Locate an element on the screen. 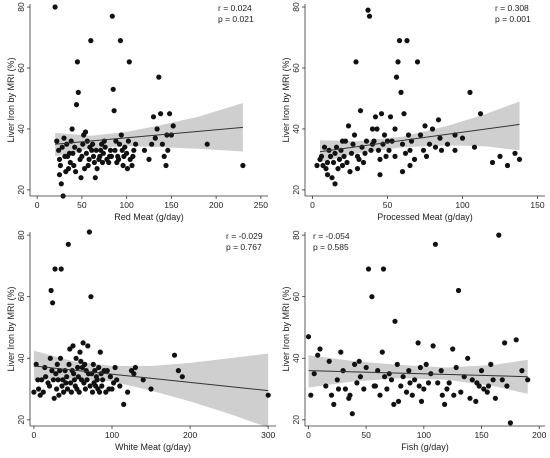 The height and width of the screenshot is (458, 550). y-tick-label: 20 is located at coordinates (21, 190).